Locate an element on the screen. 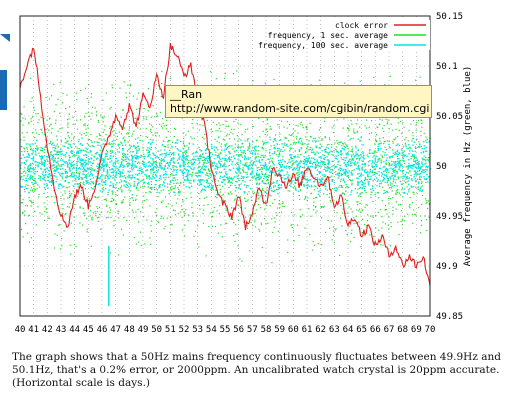  x-tick-label: 57 is located at coordinates (252, 330).